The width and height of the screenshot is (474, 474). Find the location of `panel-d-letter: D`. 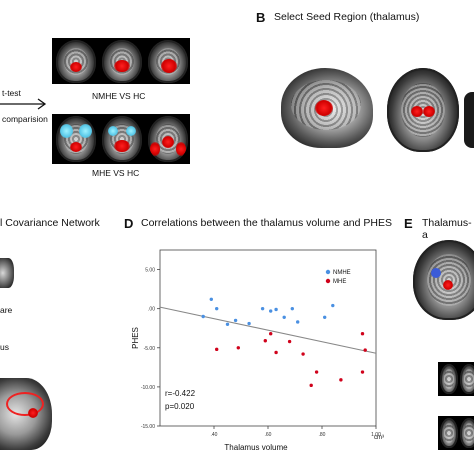

panel-d-letter: D is located at coordinates (129, 223).